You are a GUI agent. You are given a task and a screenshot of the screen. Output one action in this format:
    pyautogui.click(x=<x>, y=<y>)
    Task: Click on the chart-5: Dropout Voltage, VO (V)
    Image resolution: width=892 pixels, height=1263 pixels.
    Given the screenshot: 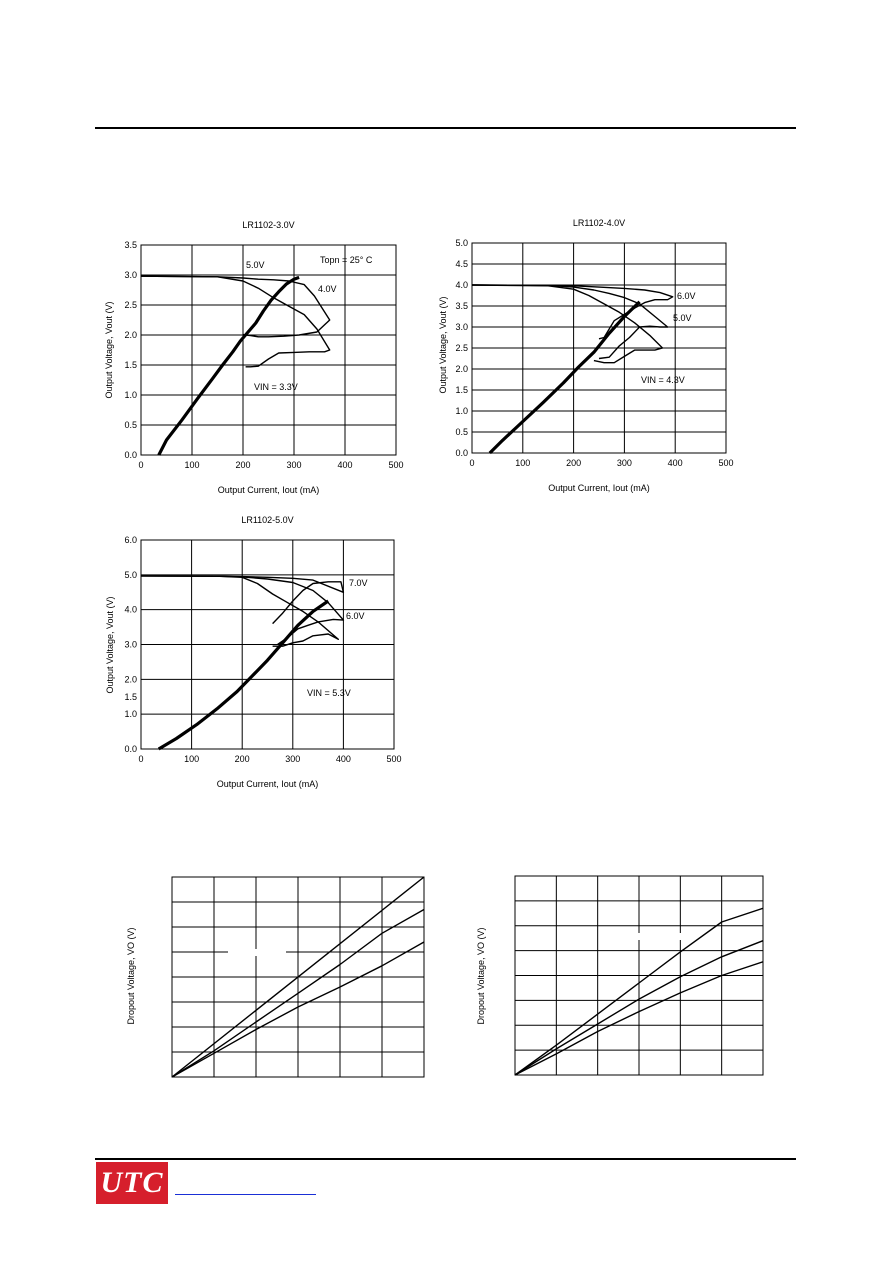 What is the action you would take?
    pyautogui.click(x=620, y=975)
    